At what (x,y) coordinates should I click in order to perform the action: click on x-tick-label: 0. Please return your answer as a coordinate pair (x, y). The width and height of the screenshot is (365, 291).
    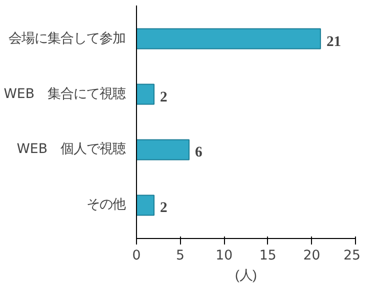
    Looking at the image, I should click on (136, 256).